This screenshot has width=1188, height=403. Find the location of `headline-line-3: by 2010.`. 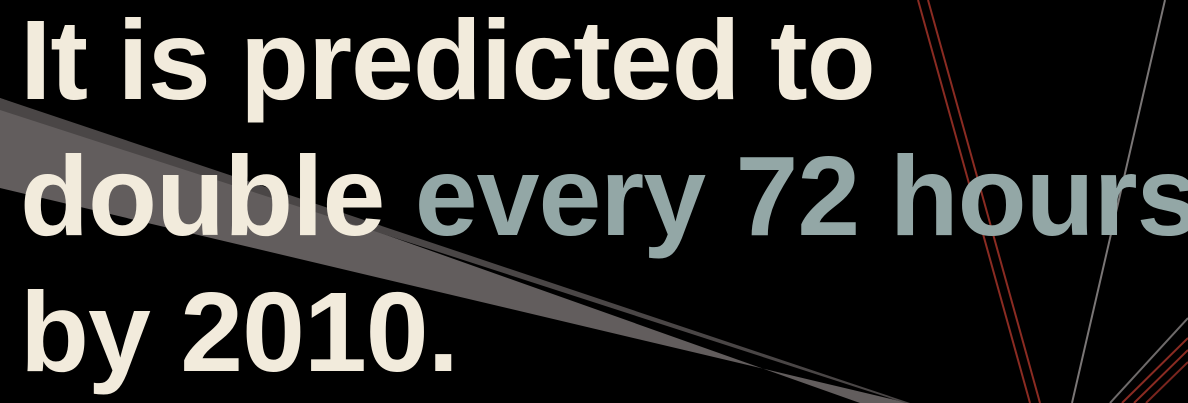

headline-line-3: by 2010. is located at coordinates (239, 332).